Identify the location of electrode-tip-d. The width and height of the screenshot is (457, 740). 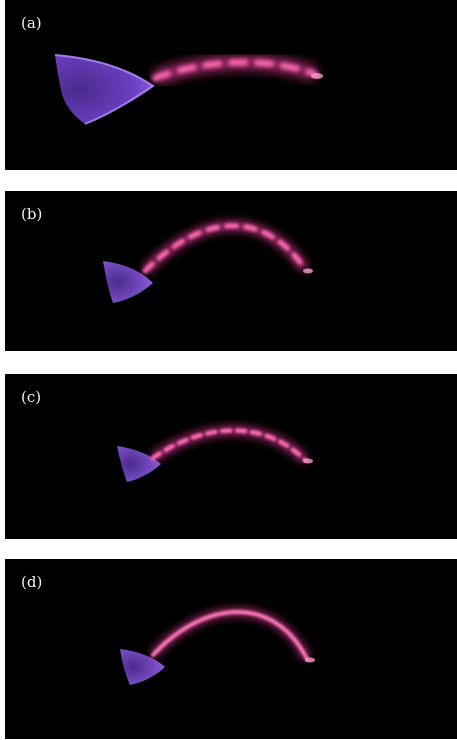
(310, 660).